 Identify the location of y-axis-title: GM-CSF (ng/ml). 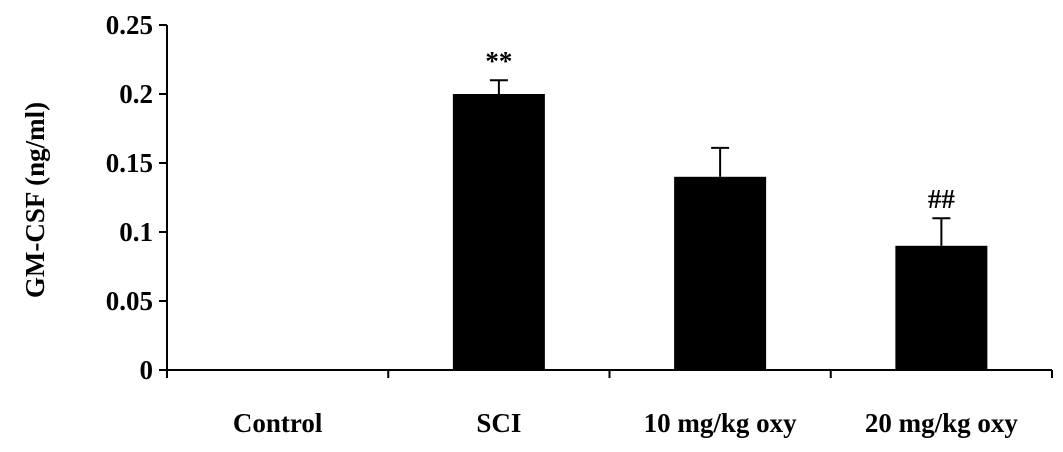
(35, 200).